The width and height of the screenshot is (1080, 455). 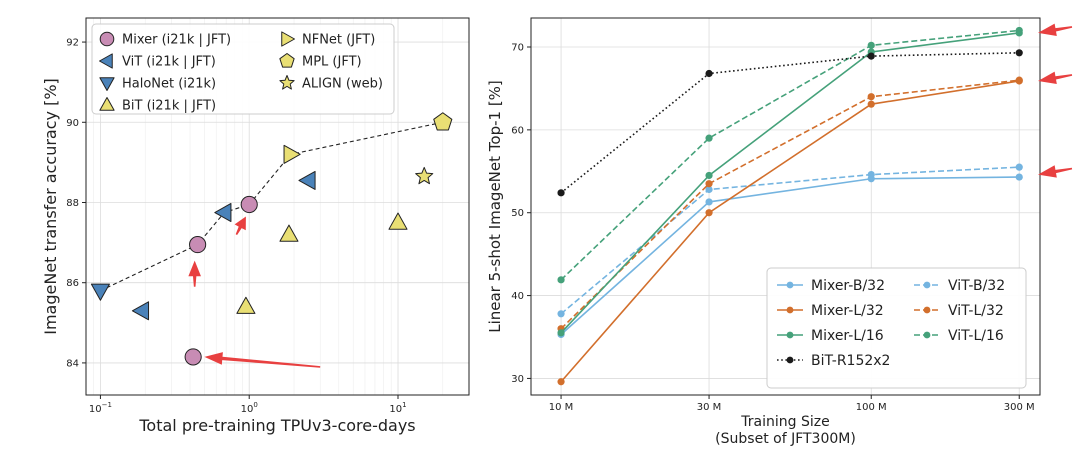 What do you see at coordinates (517, 213) in the screenshot?
I see `y-tick-label: 50` at bounding box center [517, 213].